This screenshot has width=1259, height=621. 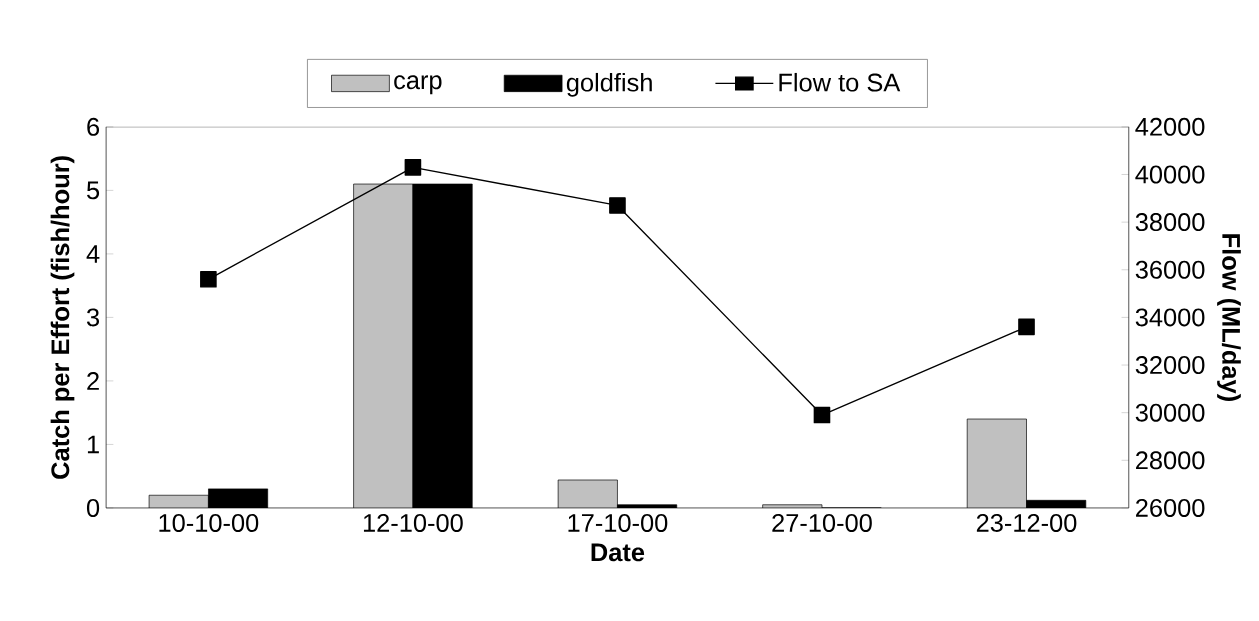 What do you see at coordinates (1170, 317) in the screenshot?
I see `y2-tick-label: 34000` at bounding box center [1170, 317].